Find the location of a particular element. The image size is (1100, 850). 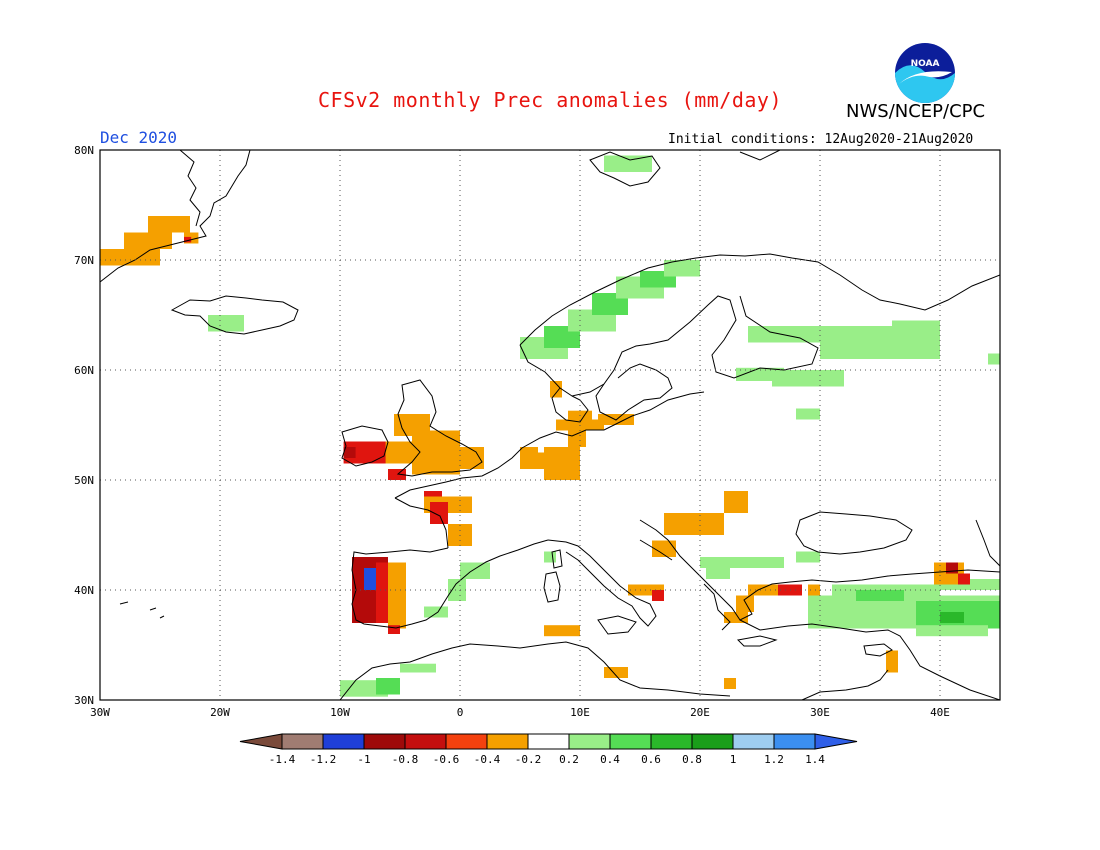

lon-tick-label: 30W is located at coordinates (100, 712).